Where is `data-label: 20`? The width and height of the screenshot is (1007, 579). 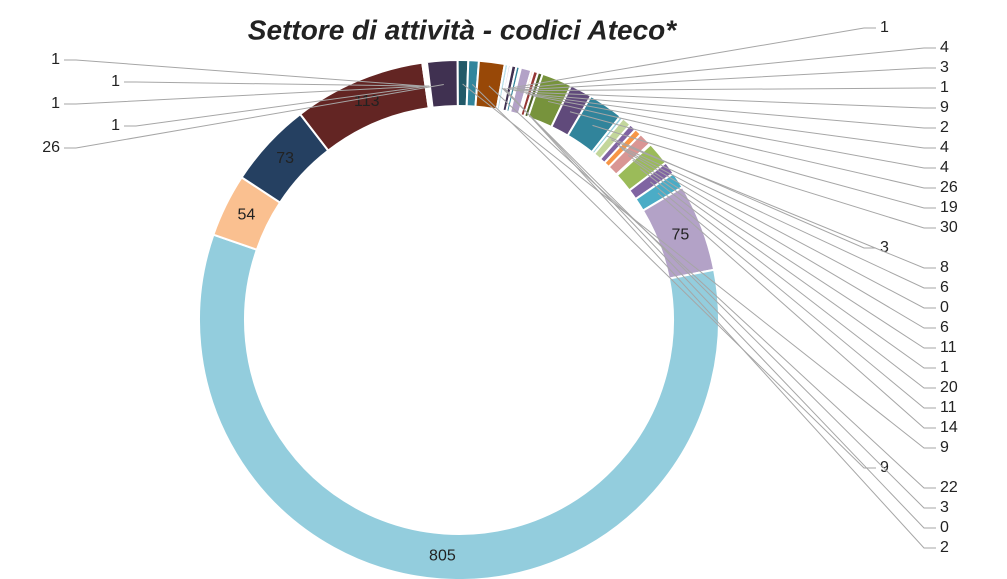
data-label: 20 is located at coordinates (949, 387).